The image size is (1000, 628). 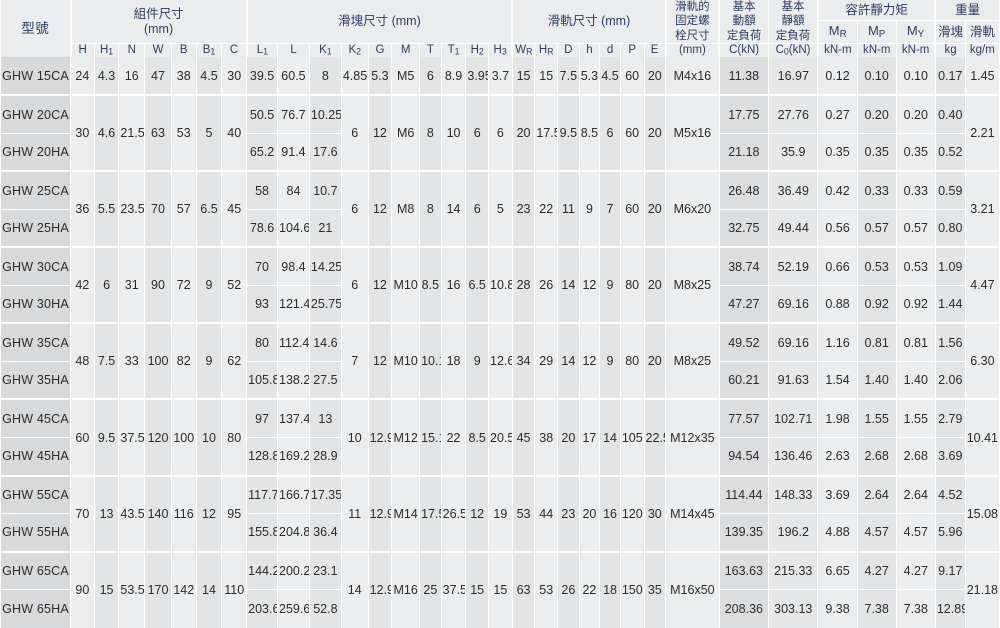 What do you see at coordinates (262, 380) in the screenshot?
I see `cell-block-0: 105.8` at bounding box center [262, 380].